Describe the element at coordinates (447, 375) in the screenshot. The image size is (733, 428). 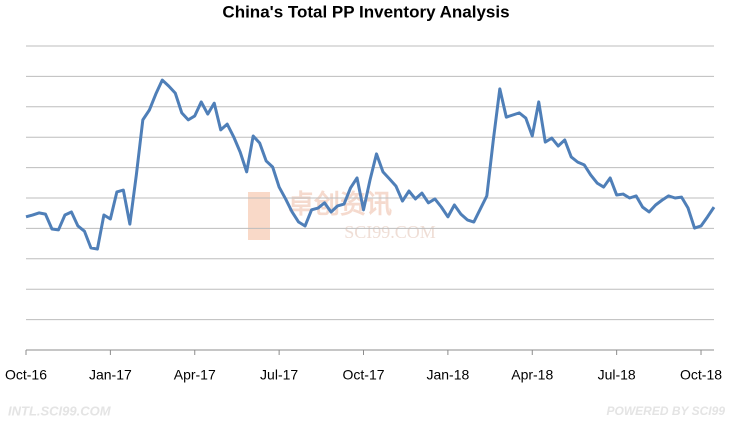
I see `x-tick-label: Jan-18` at that location.